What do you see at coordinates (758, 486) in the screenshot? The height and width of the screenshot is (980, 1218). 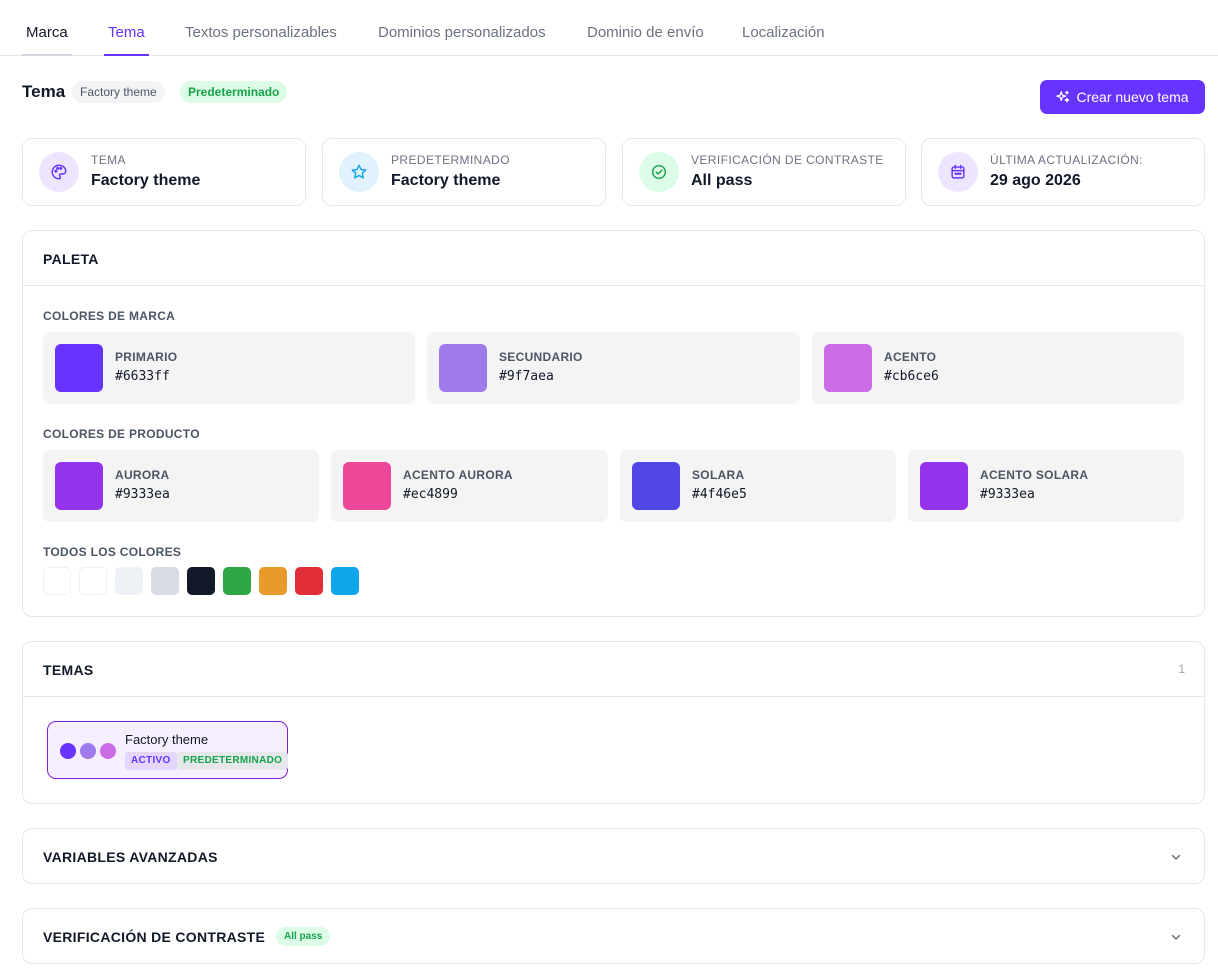 I see `product-color-card: SOLARA #4f46e5` at bounding box center [758, 486].